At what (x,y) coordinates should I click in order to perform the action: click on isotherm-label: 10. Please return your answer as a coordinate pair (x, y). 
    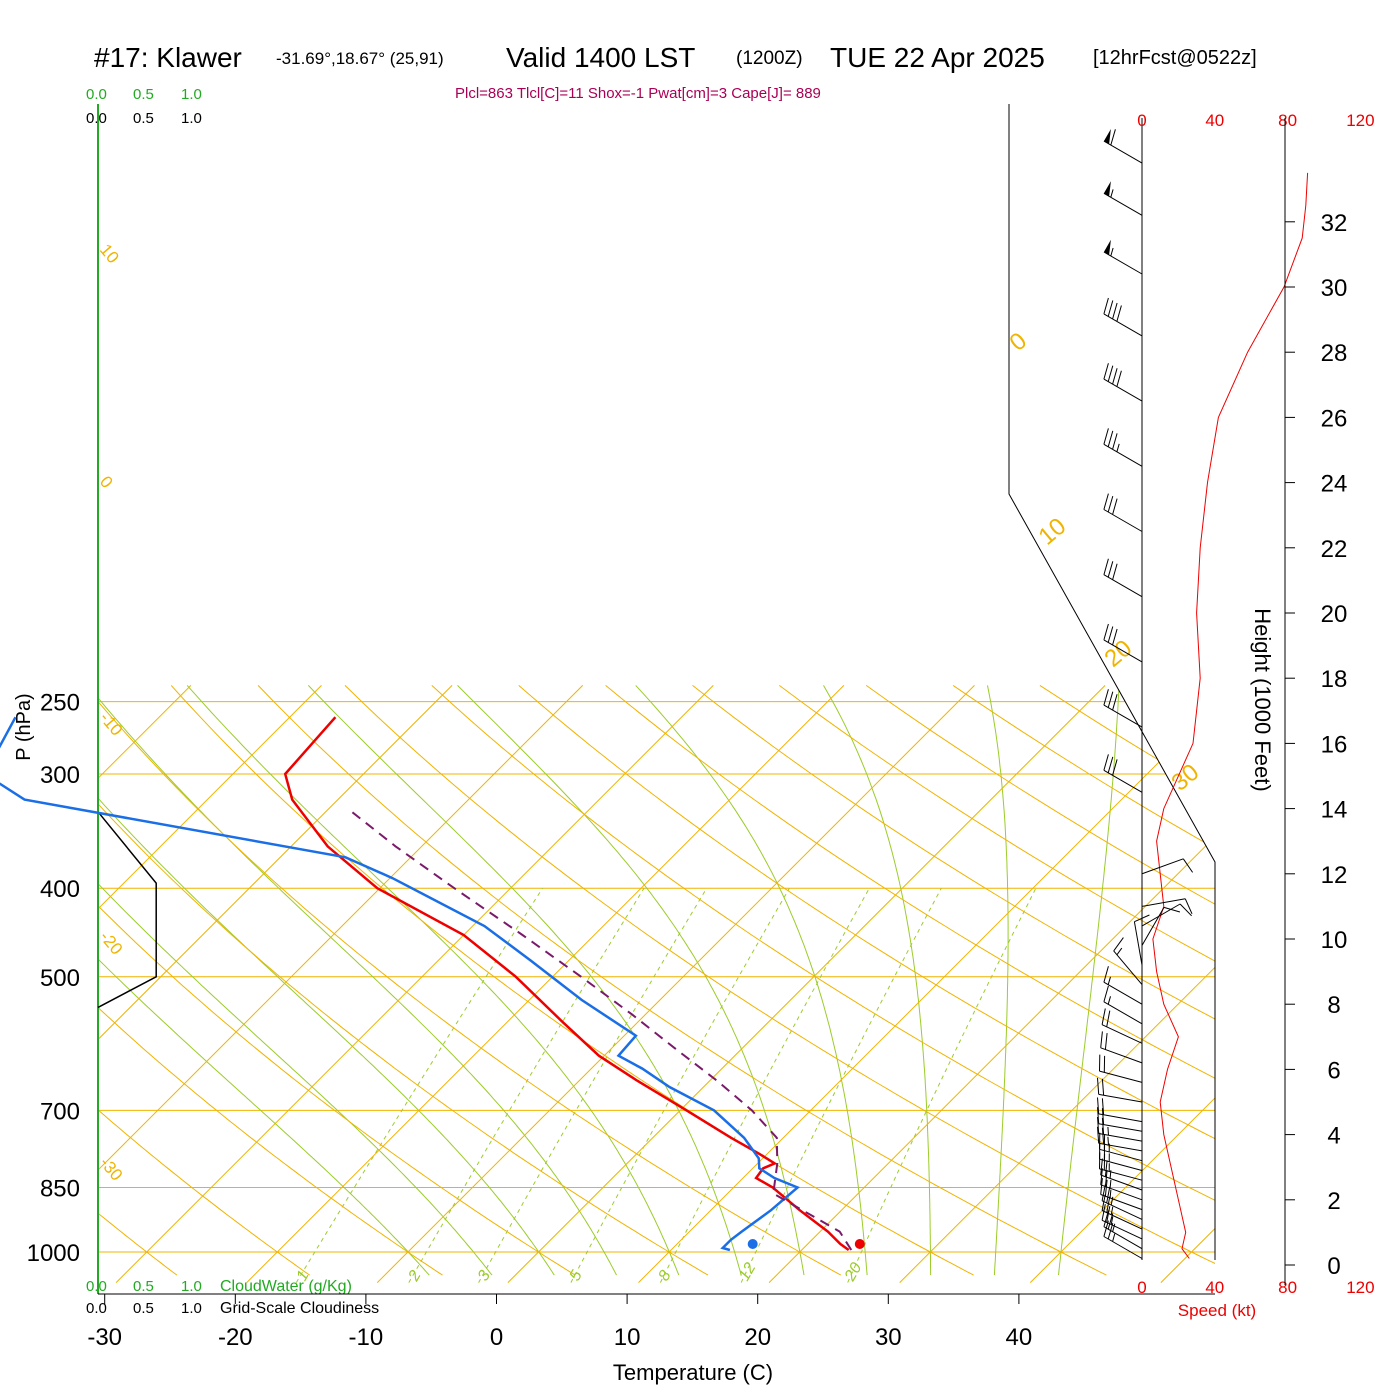
    Looking at the image, I should click on (1053, 532).